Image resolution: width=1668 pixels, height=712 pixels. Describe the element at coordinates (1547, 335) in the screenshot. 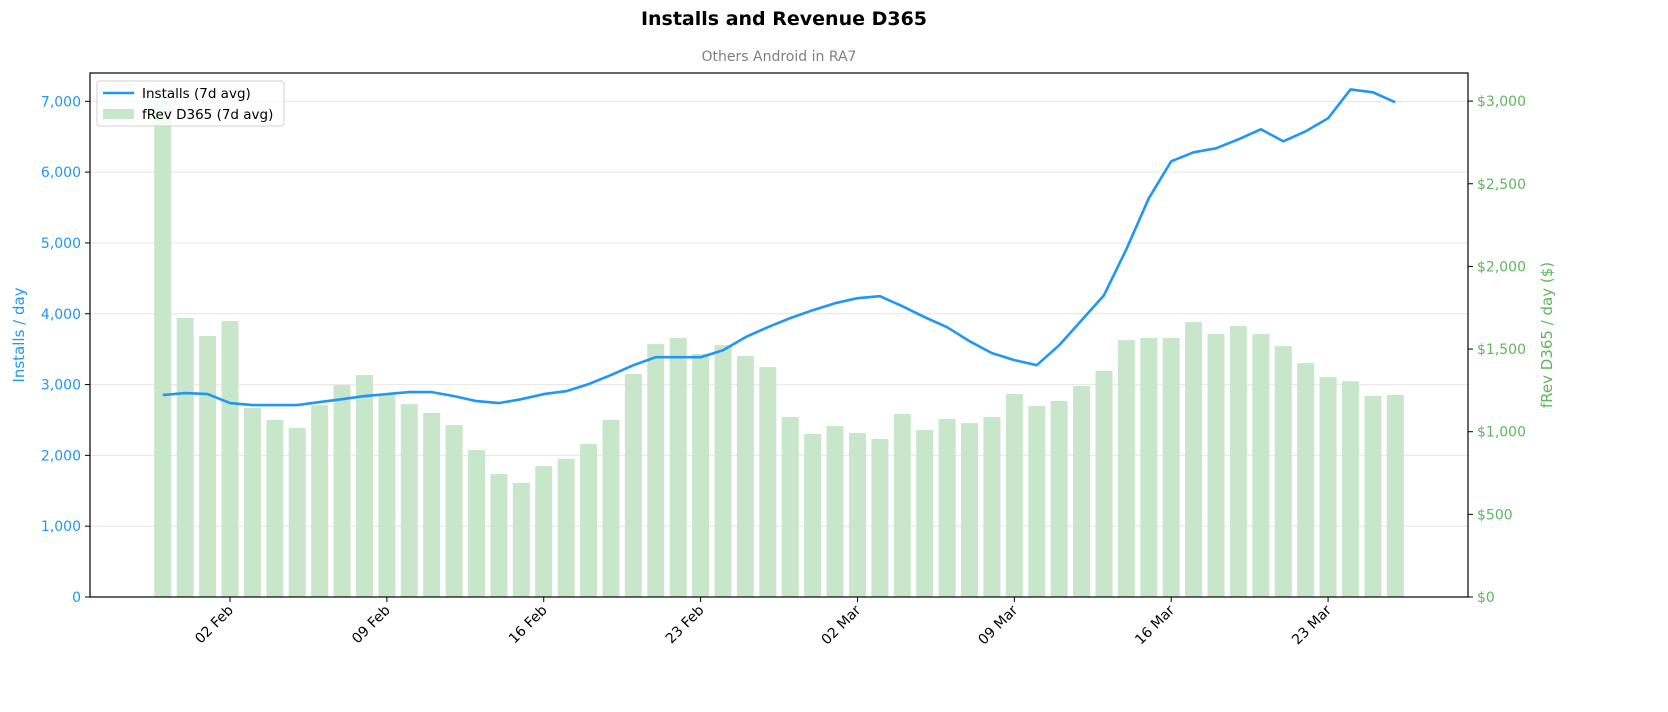

I see `y-right-axis-label: fRev D365 / day ($)` at that location.